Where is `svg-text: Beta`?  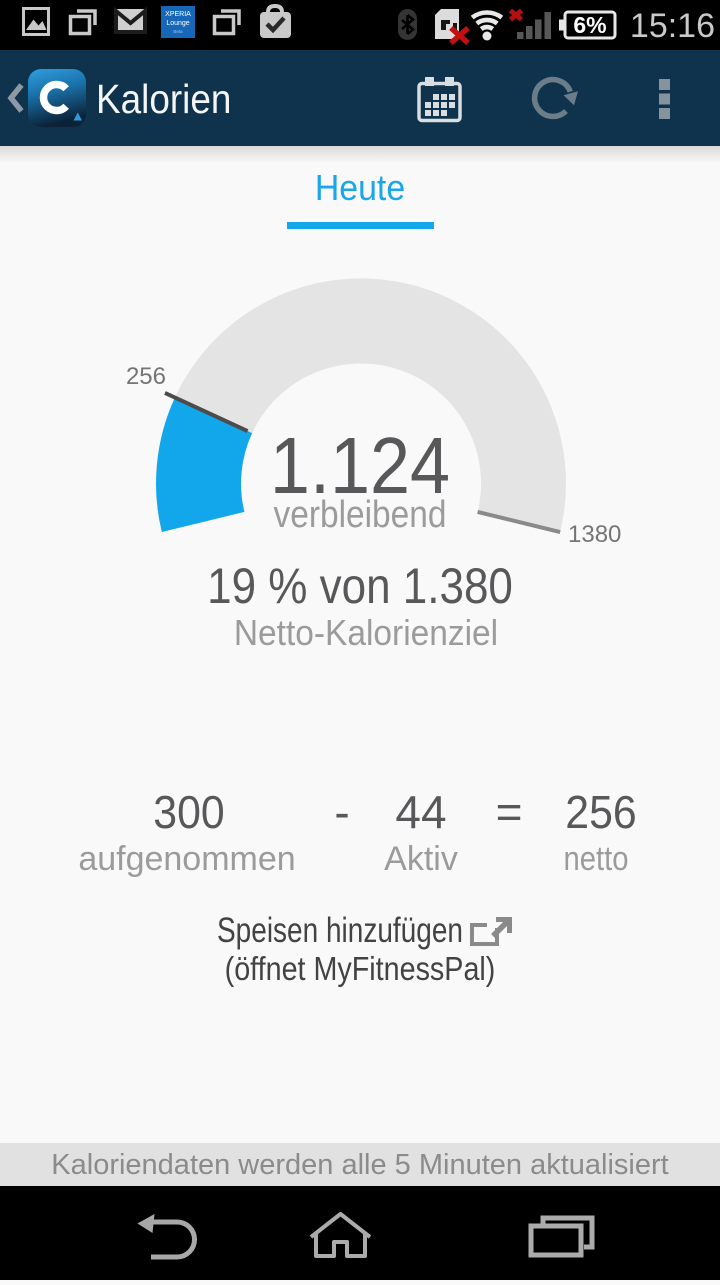
svg-text: Beta is located at coordinates (178, 31).